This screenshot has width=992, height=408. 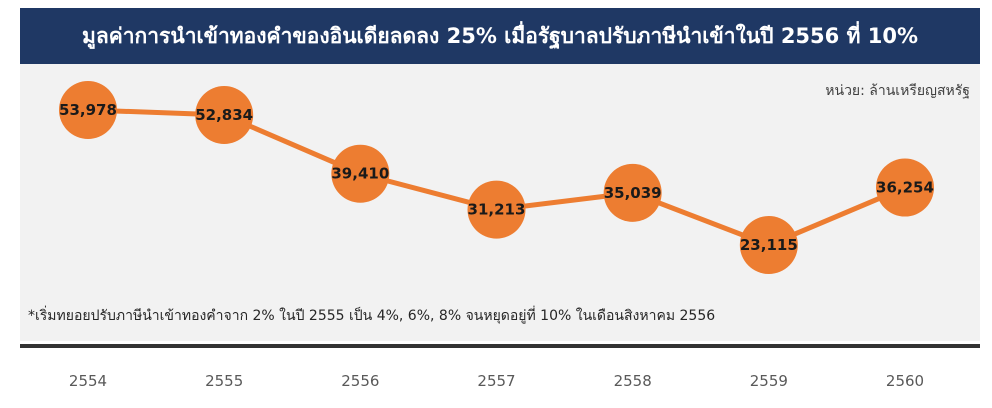 What do you see at coordinates (500, 346) in the screenshot?
I see `x-axis-line` at bounding box center [500, 346].